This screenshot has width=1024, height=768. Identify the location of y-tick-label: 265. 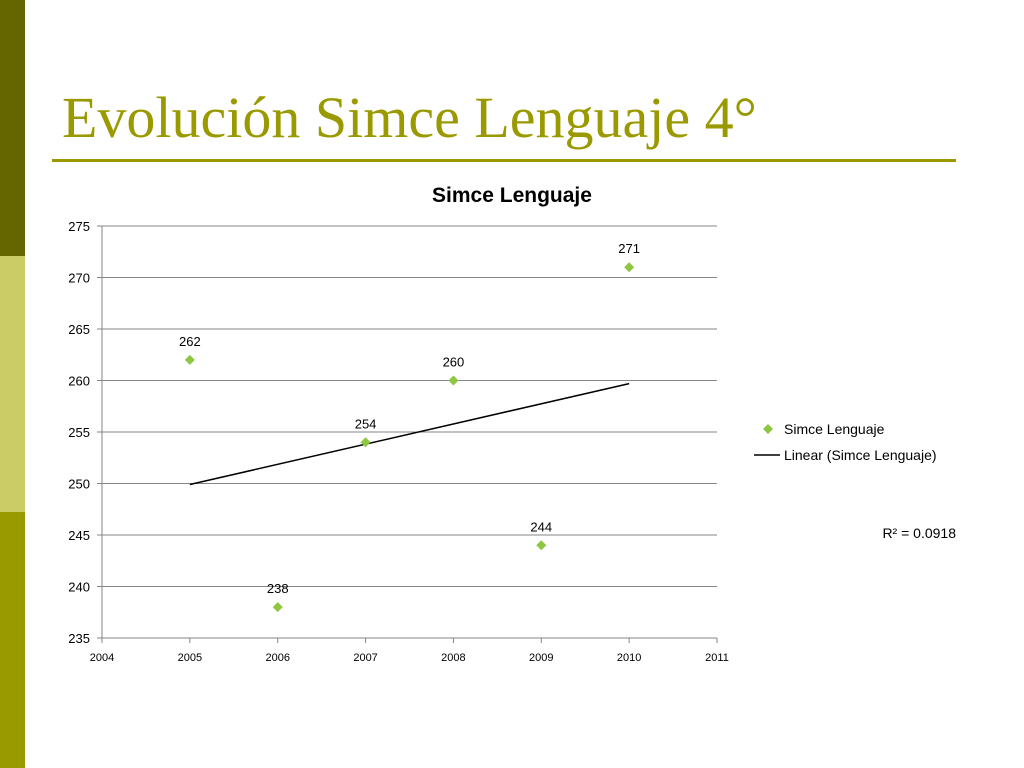
(79, 329).